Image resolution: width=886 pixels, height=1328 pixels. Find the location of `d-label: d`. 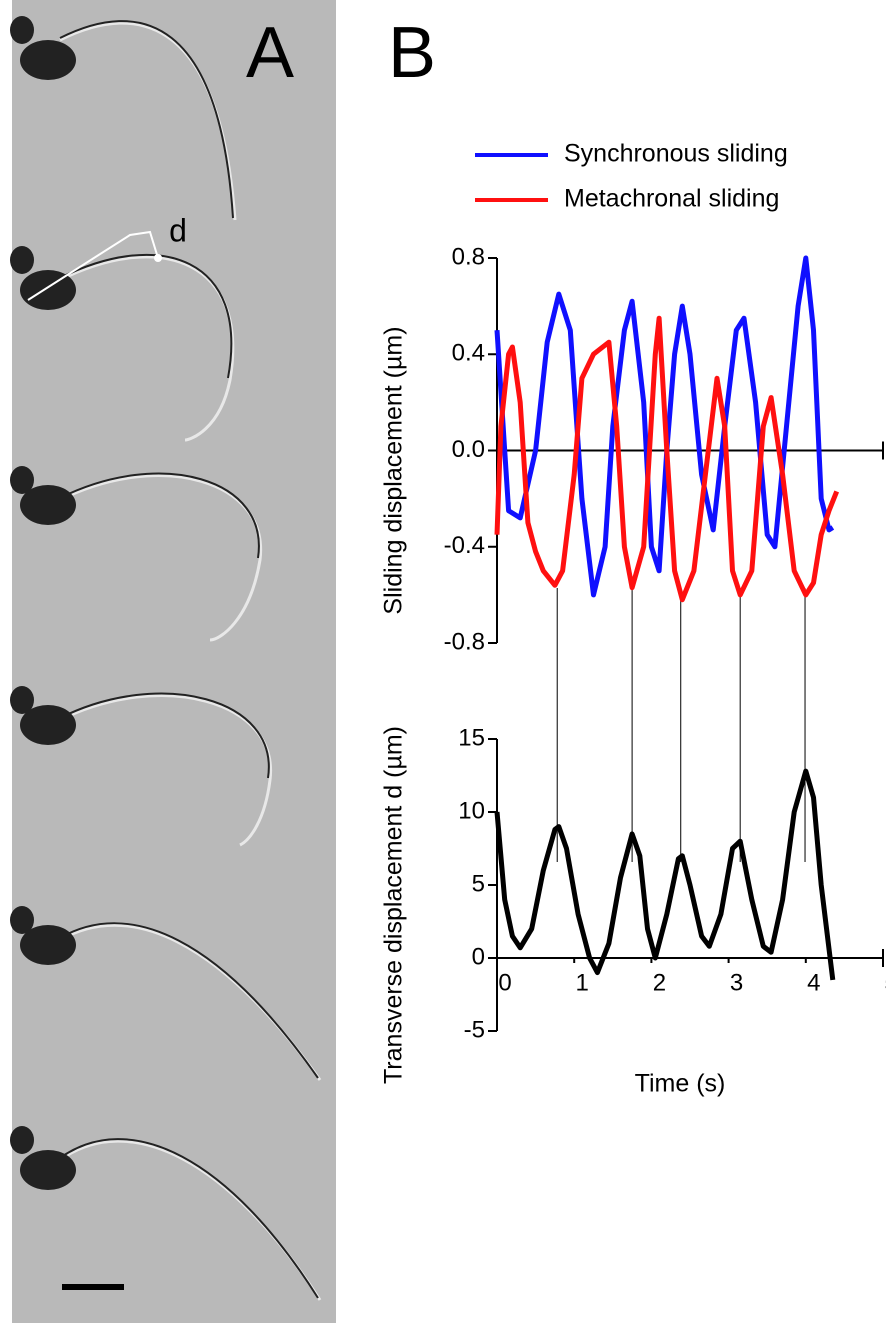

d-label: d is located at coordinates (178, 230).